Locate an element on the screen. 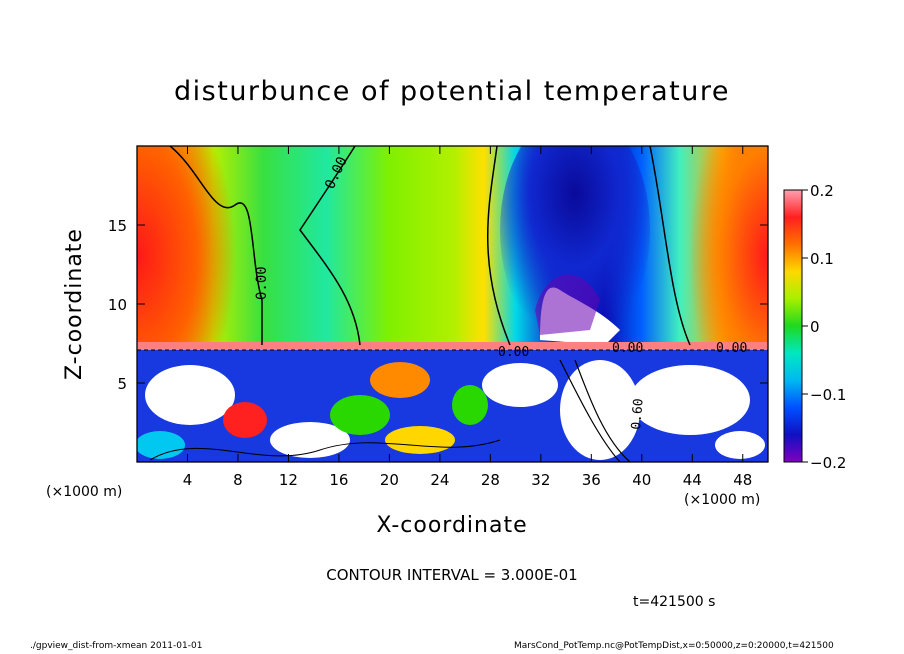  x-axis-label: X-coordinate is located at coordinates (452, 525).